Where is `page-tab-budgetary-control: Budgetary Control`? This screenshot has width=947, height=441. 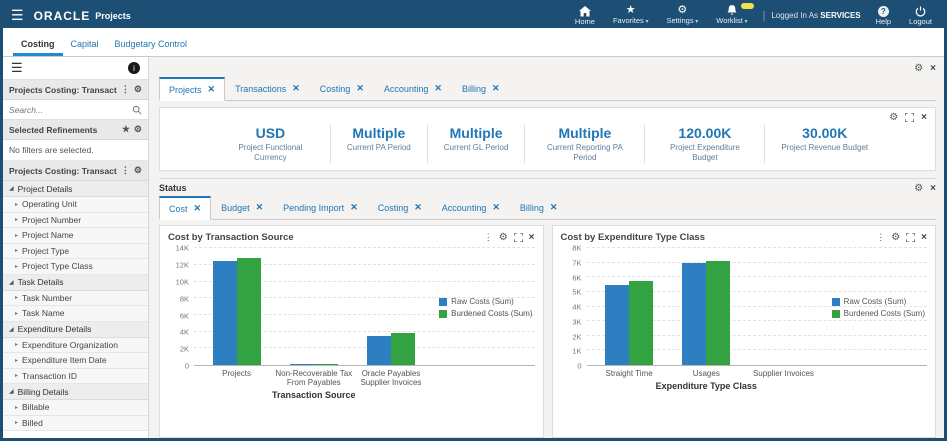
page-tab-budgetary-control: Budgetary Control is located at coordinates (151, 44).